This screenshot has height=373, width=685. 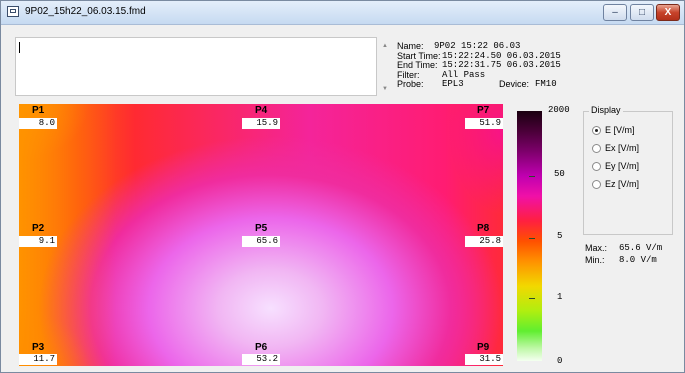 What do you see at coordinates (385, 89) in the screenshot?
I see `scroll-down-arrow-icon: ▼` at bounding box center [385, 89].